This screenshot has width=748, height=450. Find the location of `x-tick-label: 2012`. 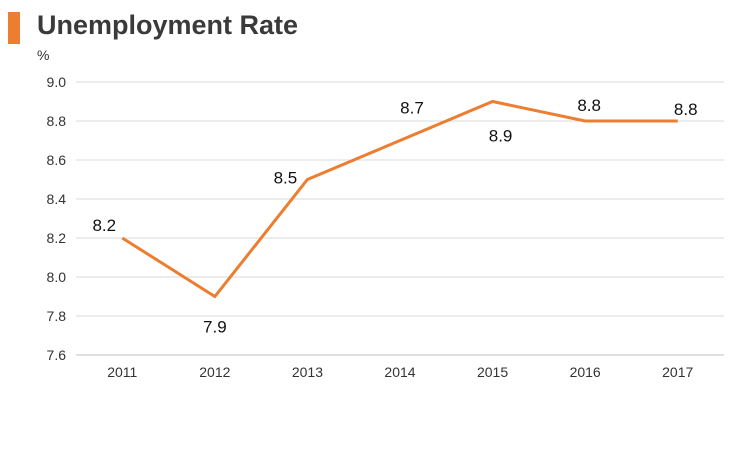

x-tick-label: 2012 is located at coordinates (214, 372).